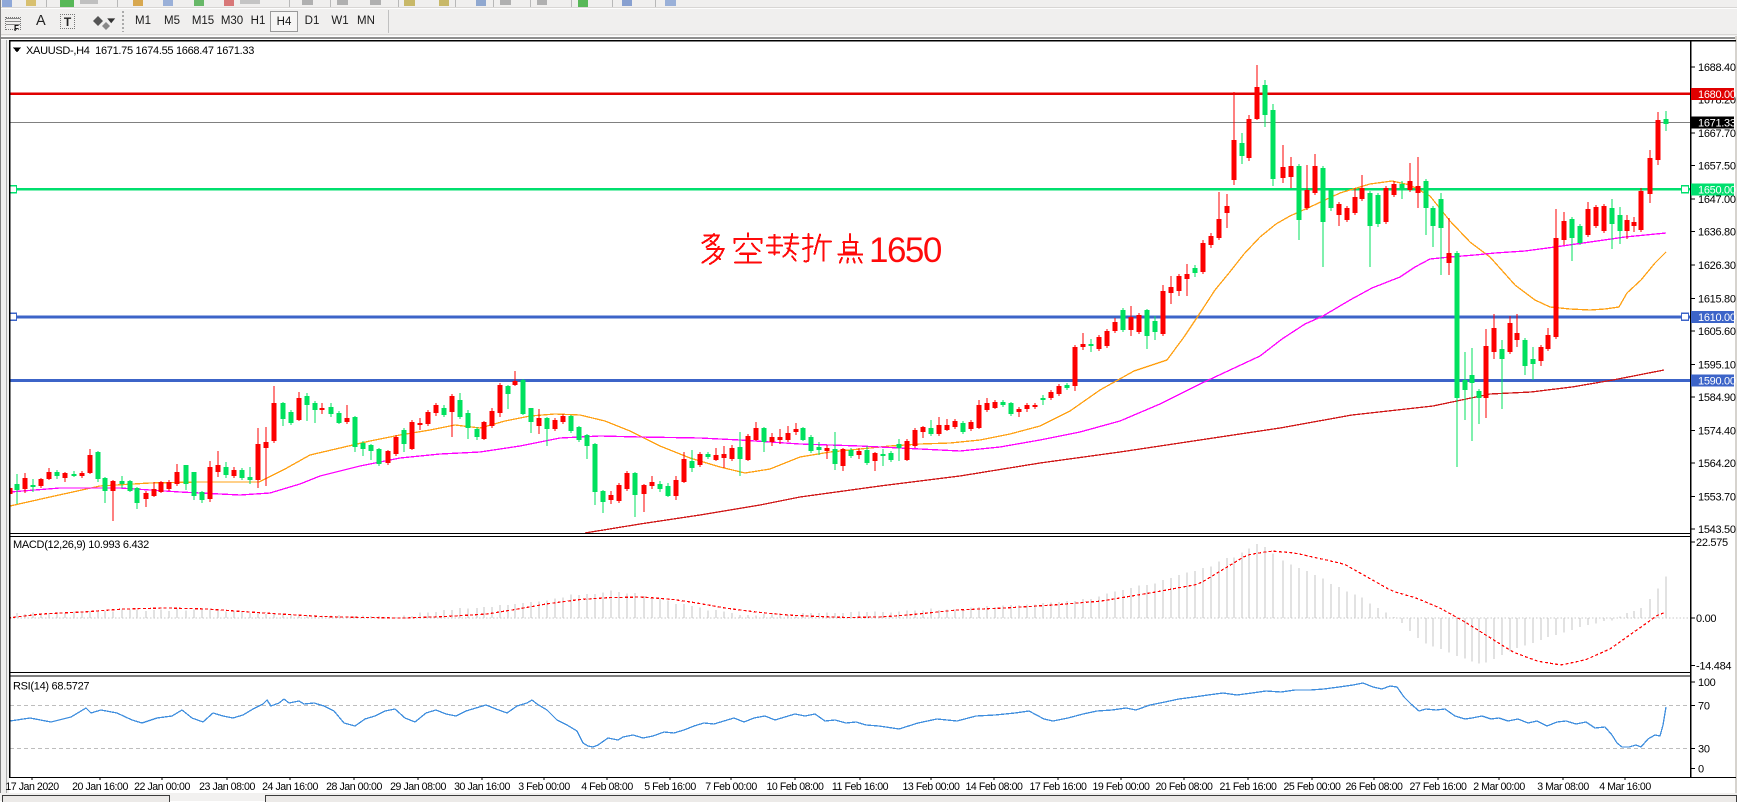  What do you see at coordinates (1717, 233) in the screenshot?
I see `svg-text: 1636.80` at bounding box center [1717, 233].